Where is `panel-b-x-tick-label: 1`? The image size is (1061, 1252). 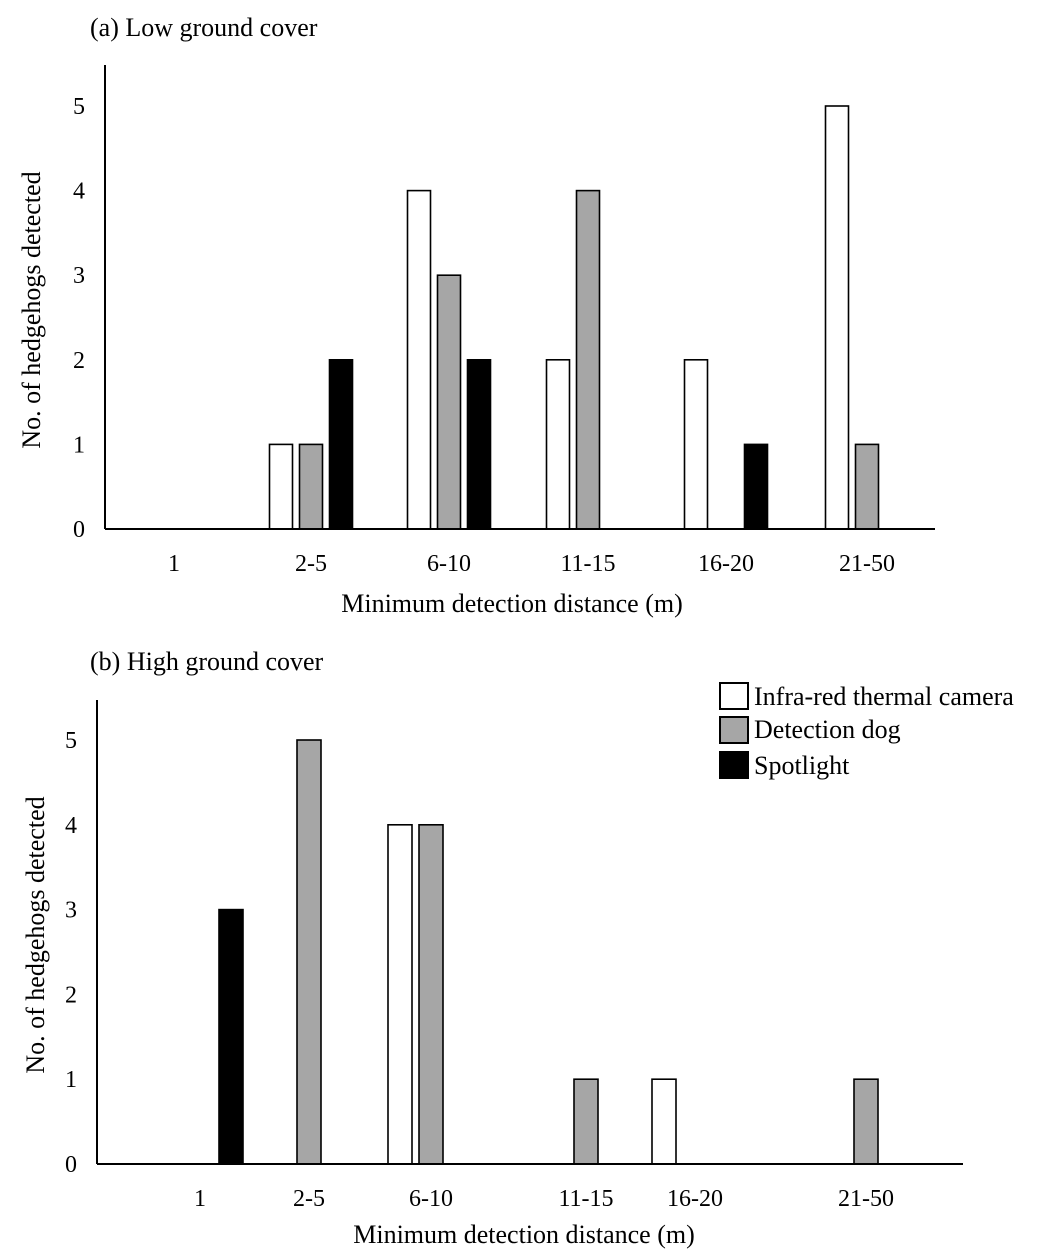
panel-b-x-tick-label: 1 is located at coordinates (200, 1199).